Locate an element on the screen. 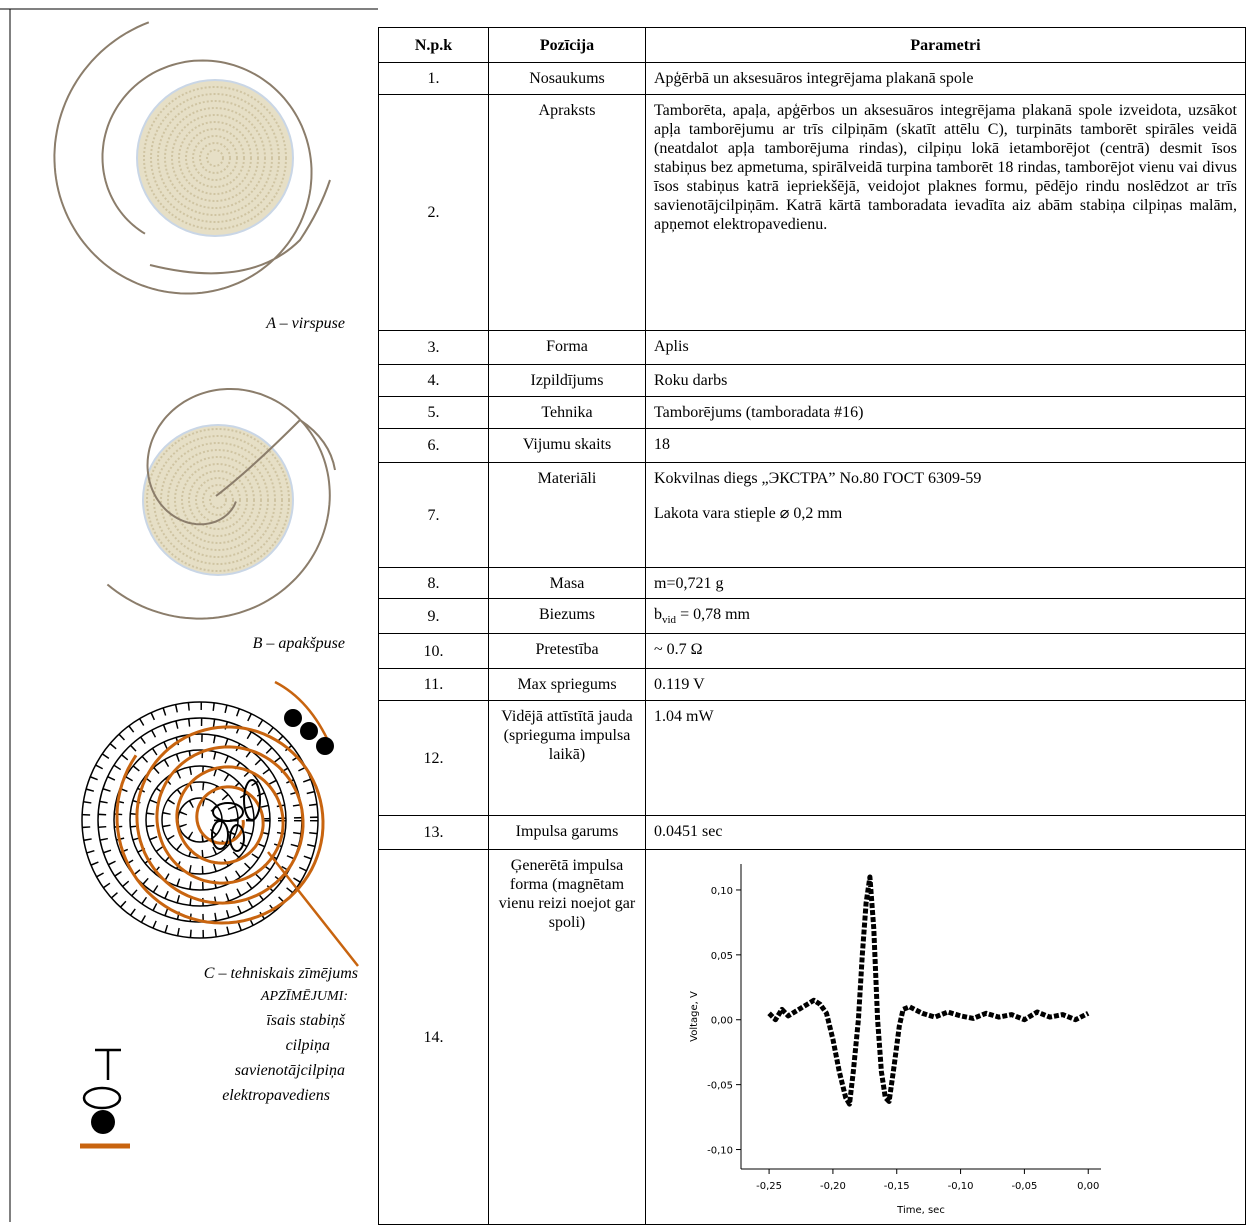 Image resolution: width=1250 pixels, height=1225 pixels. parameter-cell: m=0,721 g is located at coordinates (945, 583).